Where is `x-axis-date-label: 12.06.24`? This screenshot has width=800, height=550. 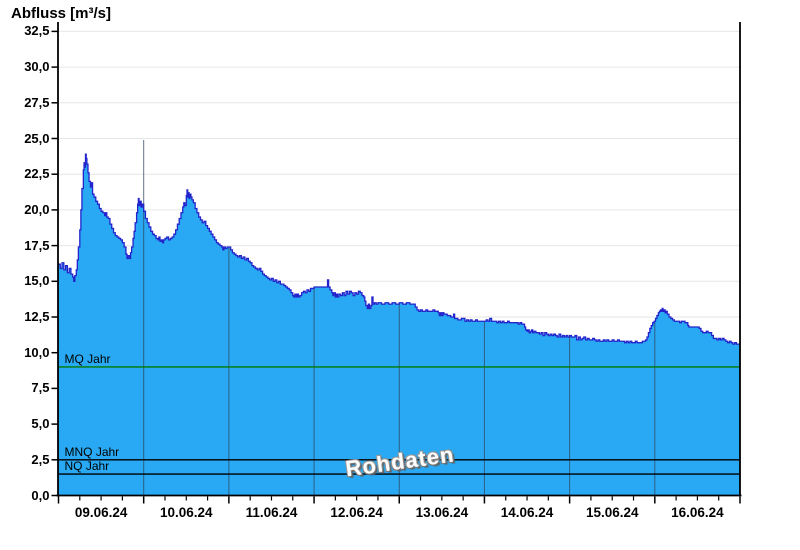 x-axis-date-label: 12.06.24 is located at coordinates (356, 512).